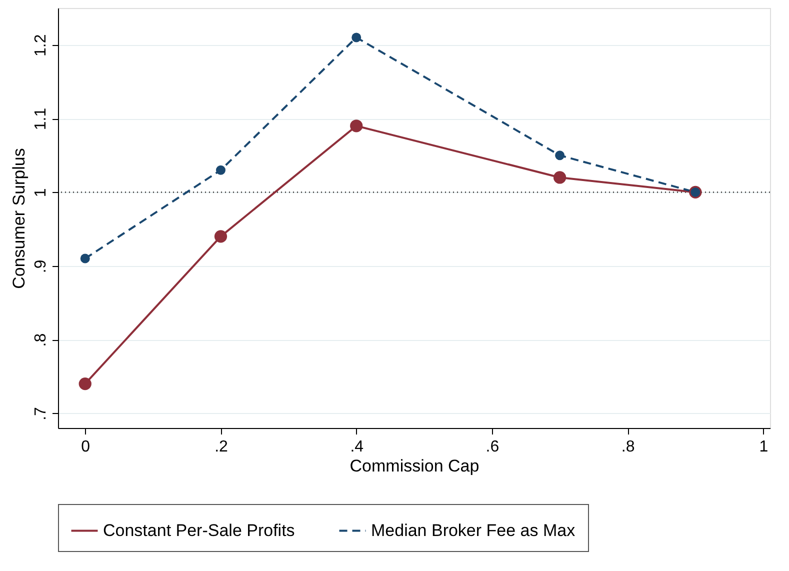 This screenshot has width=789, height=571. What do you see at coordinates (19, 218) in the screenshot?
I see `y-axis-title: Consumer Surplus` at bounding box center [19, 218].